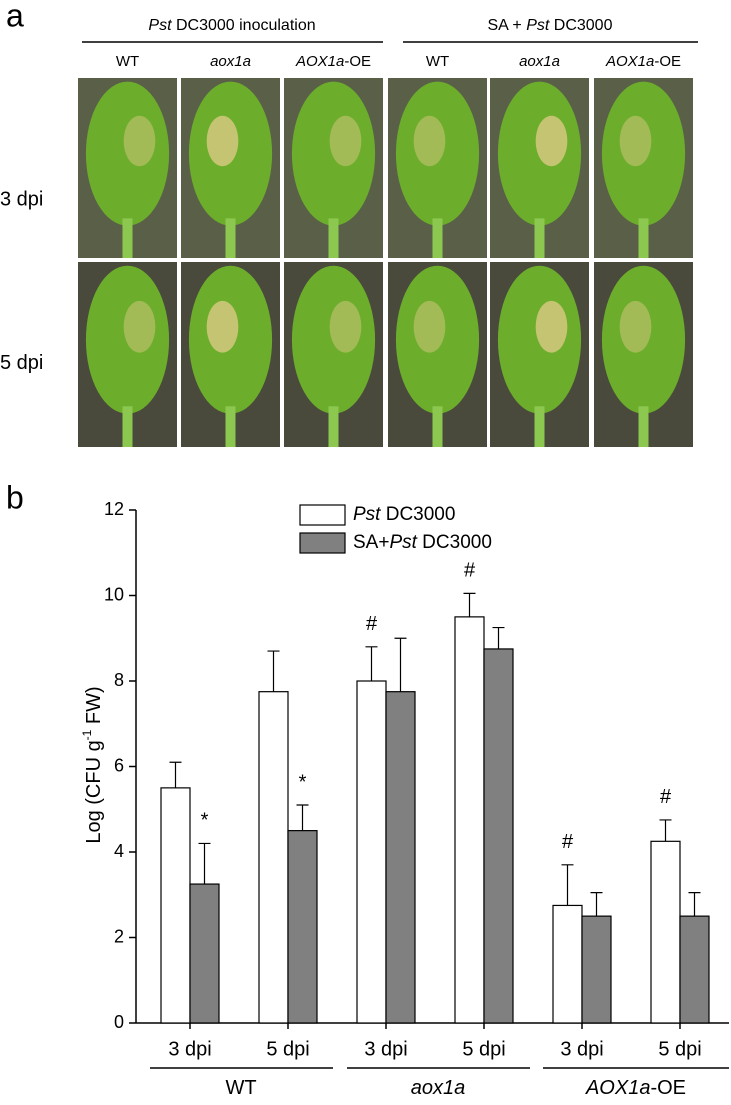 The height and width of the screenshot is (1105, 731). I want to click on group-label: AOX1a-OE, so click(635, 1088).